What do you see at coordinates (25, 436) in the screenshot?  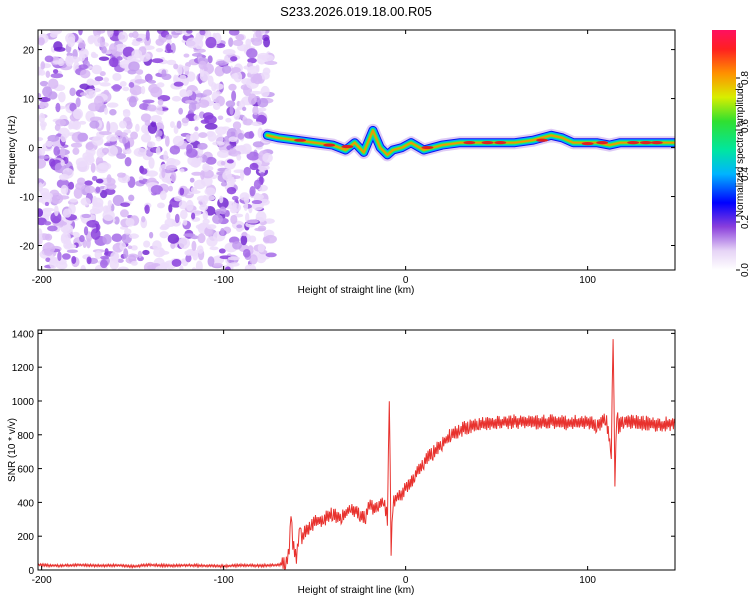 I see `y-tick-label: 800` at bounding box center [25, 436].